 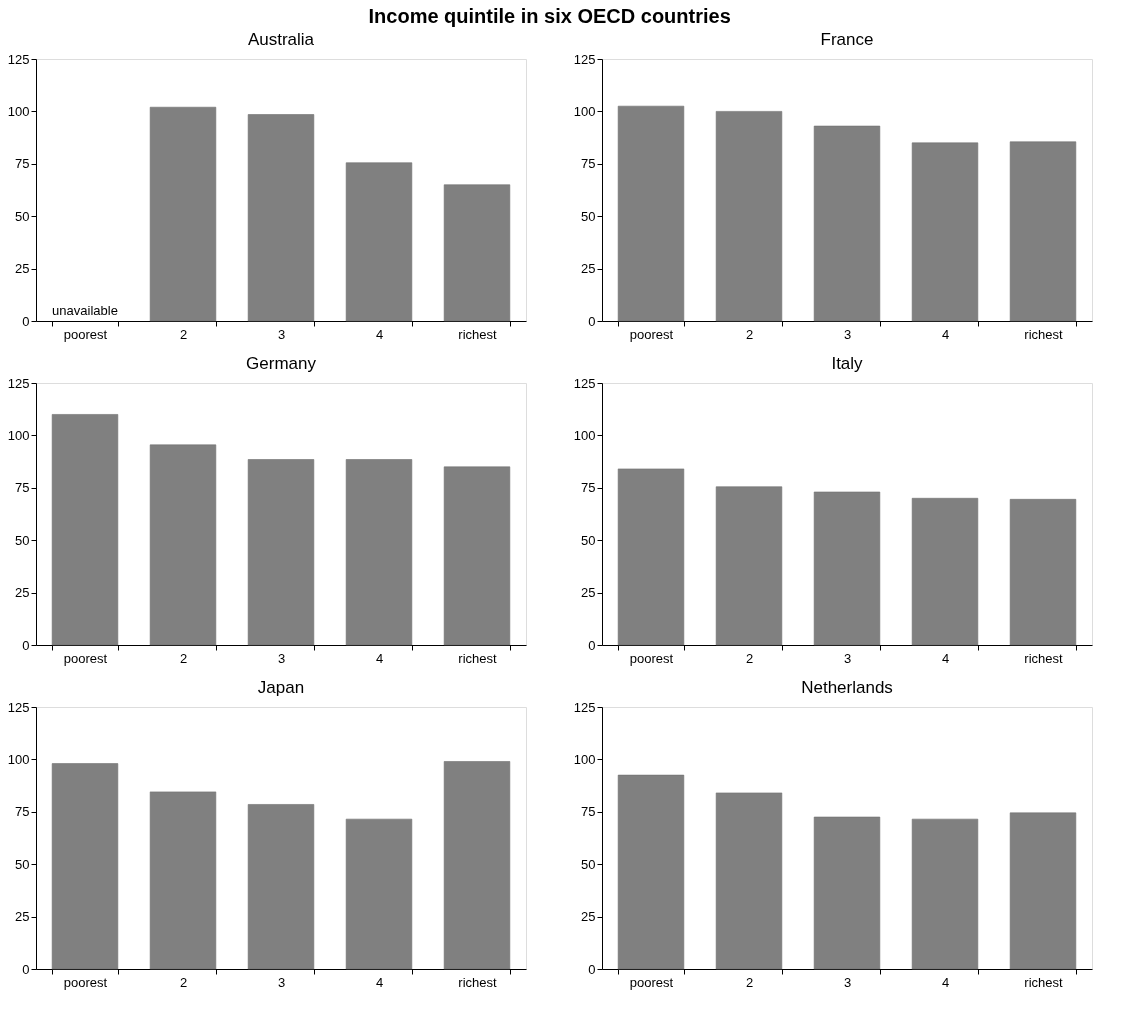 What do you see at coordinates (281, 687) in the screenshot?
I see `chart-title: Japan` at bounding box center [281, 687].